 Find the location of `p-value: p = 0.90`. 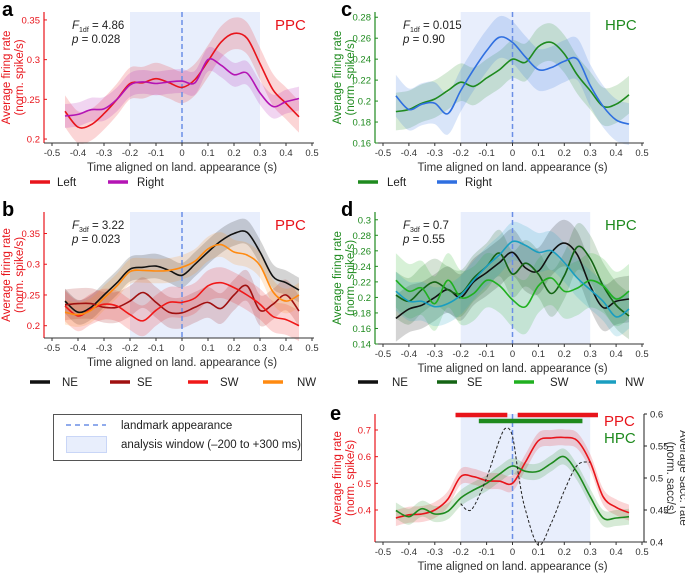

p-value: p = 0.90 is located at coordinates (423, 40).